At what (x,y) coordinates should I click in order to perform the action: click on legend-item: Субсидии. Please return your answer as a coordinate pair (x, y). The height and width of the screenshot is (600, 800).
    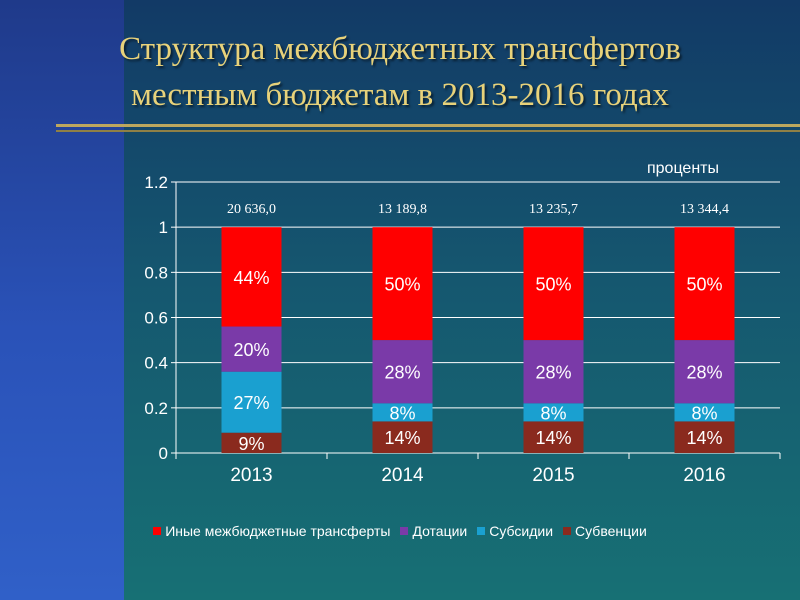
    Looking at the image, I should click on (515, 531).